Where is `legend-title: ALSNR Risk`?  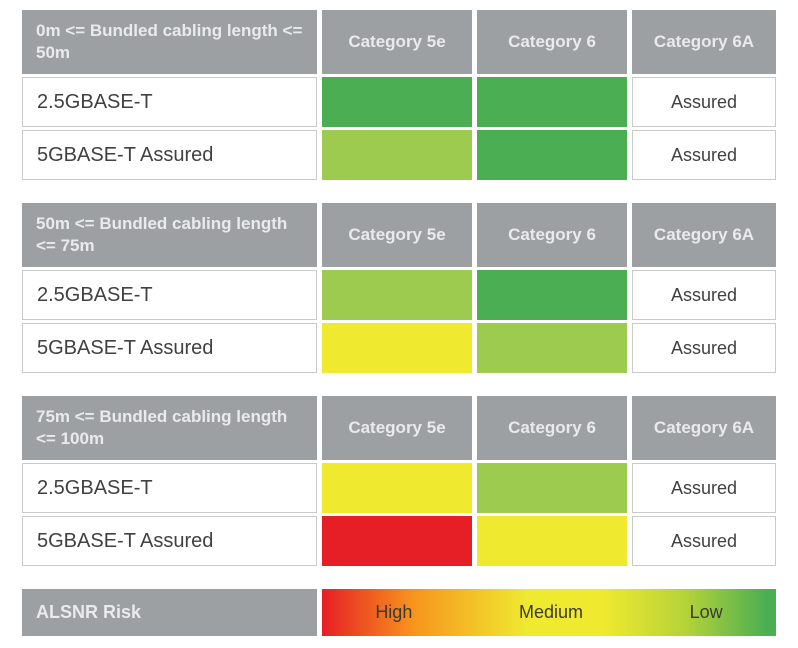 legend-title: ALSNR Risk is located at coordinates (169, 612).